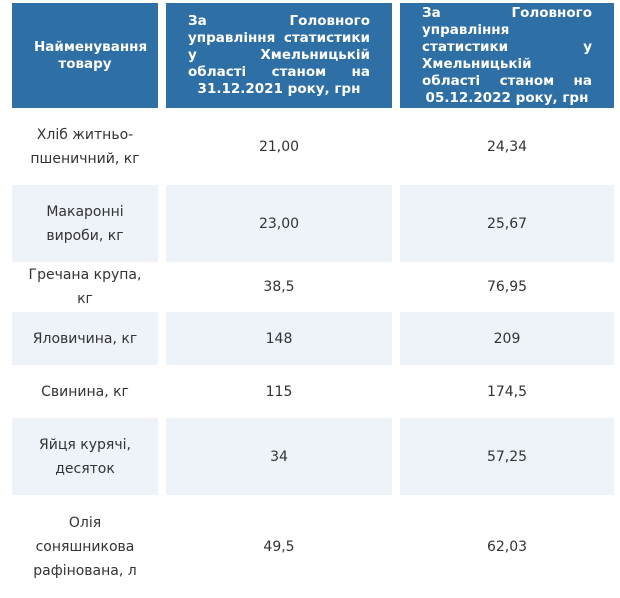  I want to click on product-cell: Макаронні вироби, кг, so click(85, 223).